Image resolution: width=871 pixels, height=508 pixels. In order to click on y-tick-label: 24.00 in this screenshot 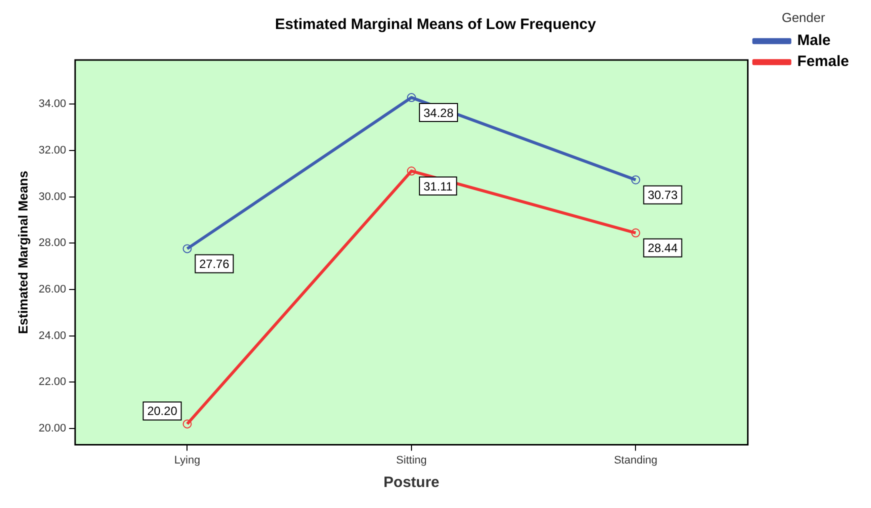, I will do `click(52, 336)`.